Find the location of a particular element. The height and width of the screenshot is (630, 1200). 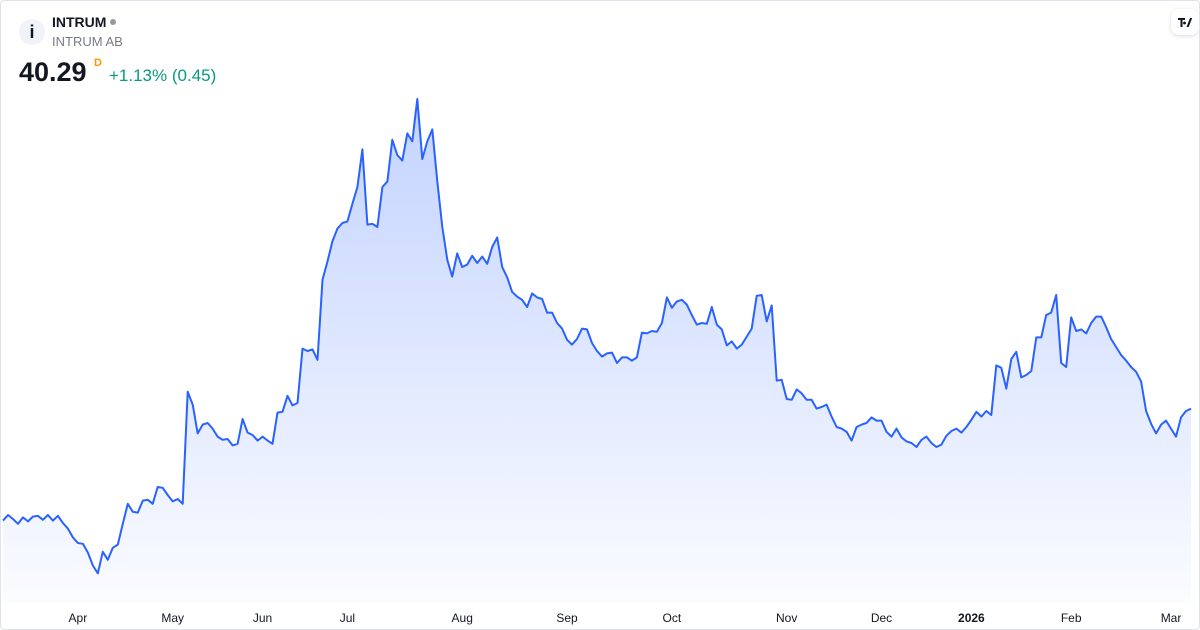

price: 40.29 is located at coordinates (53, 72).